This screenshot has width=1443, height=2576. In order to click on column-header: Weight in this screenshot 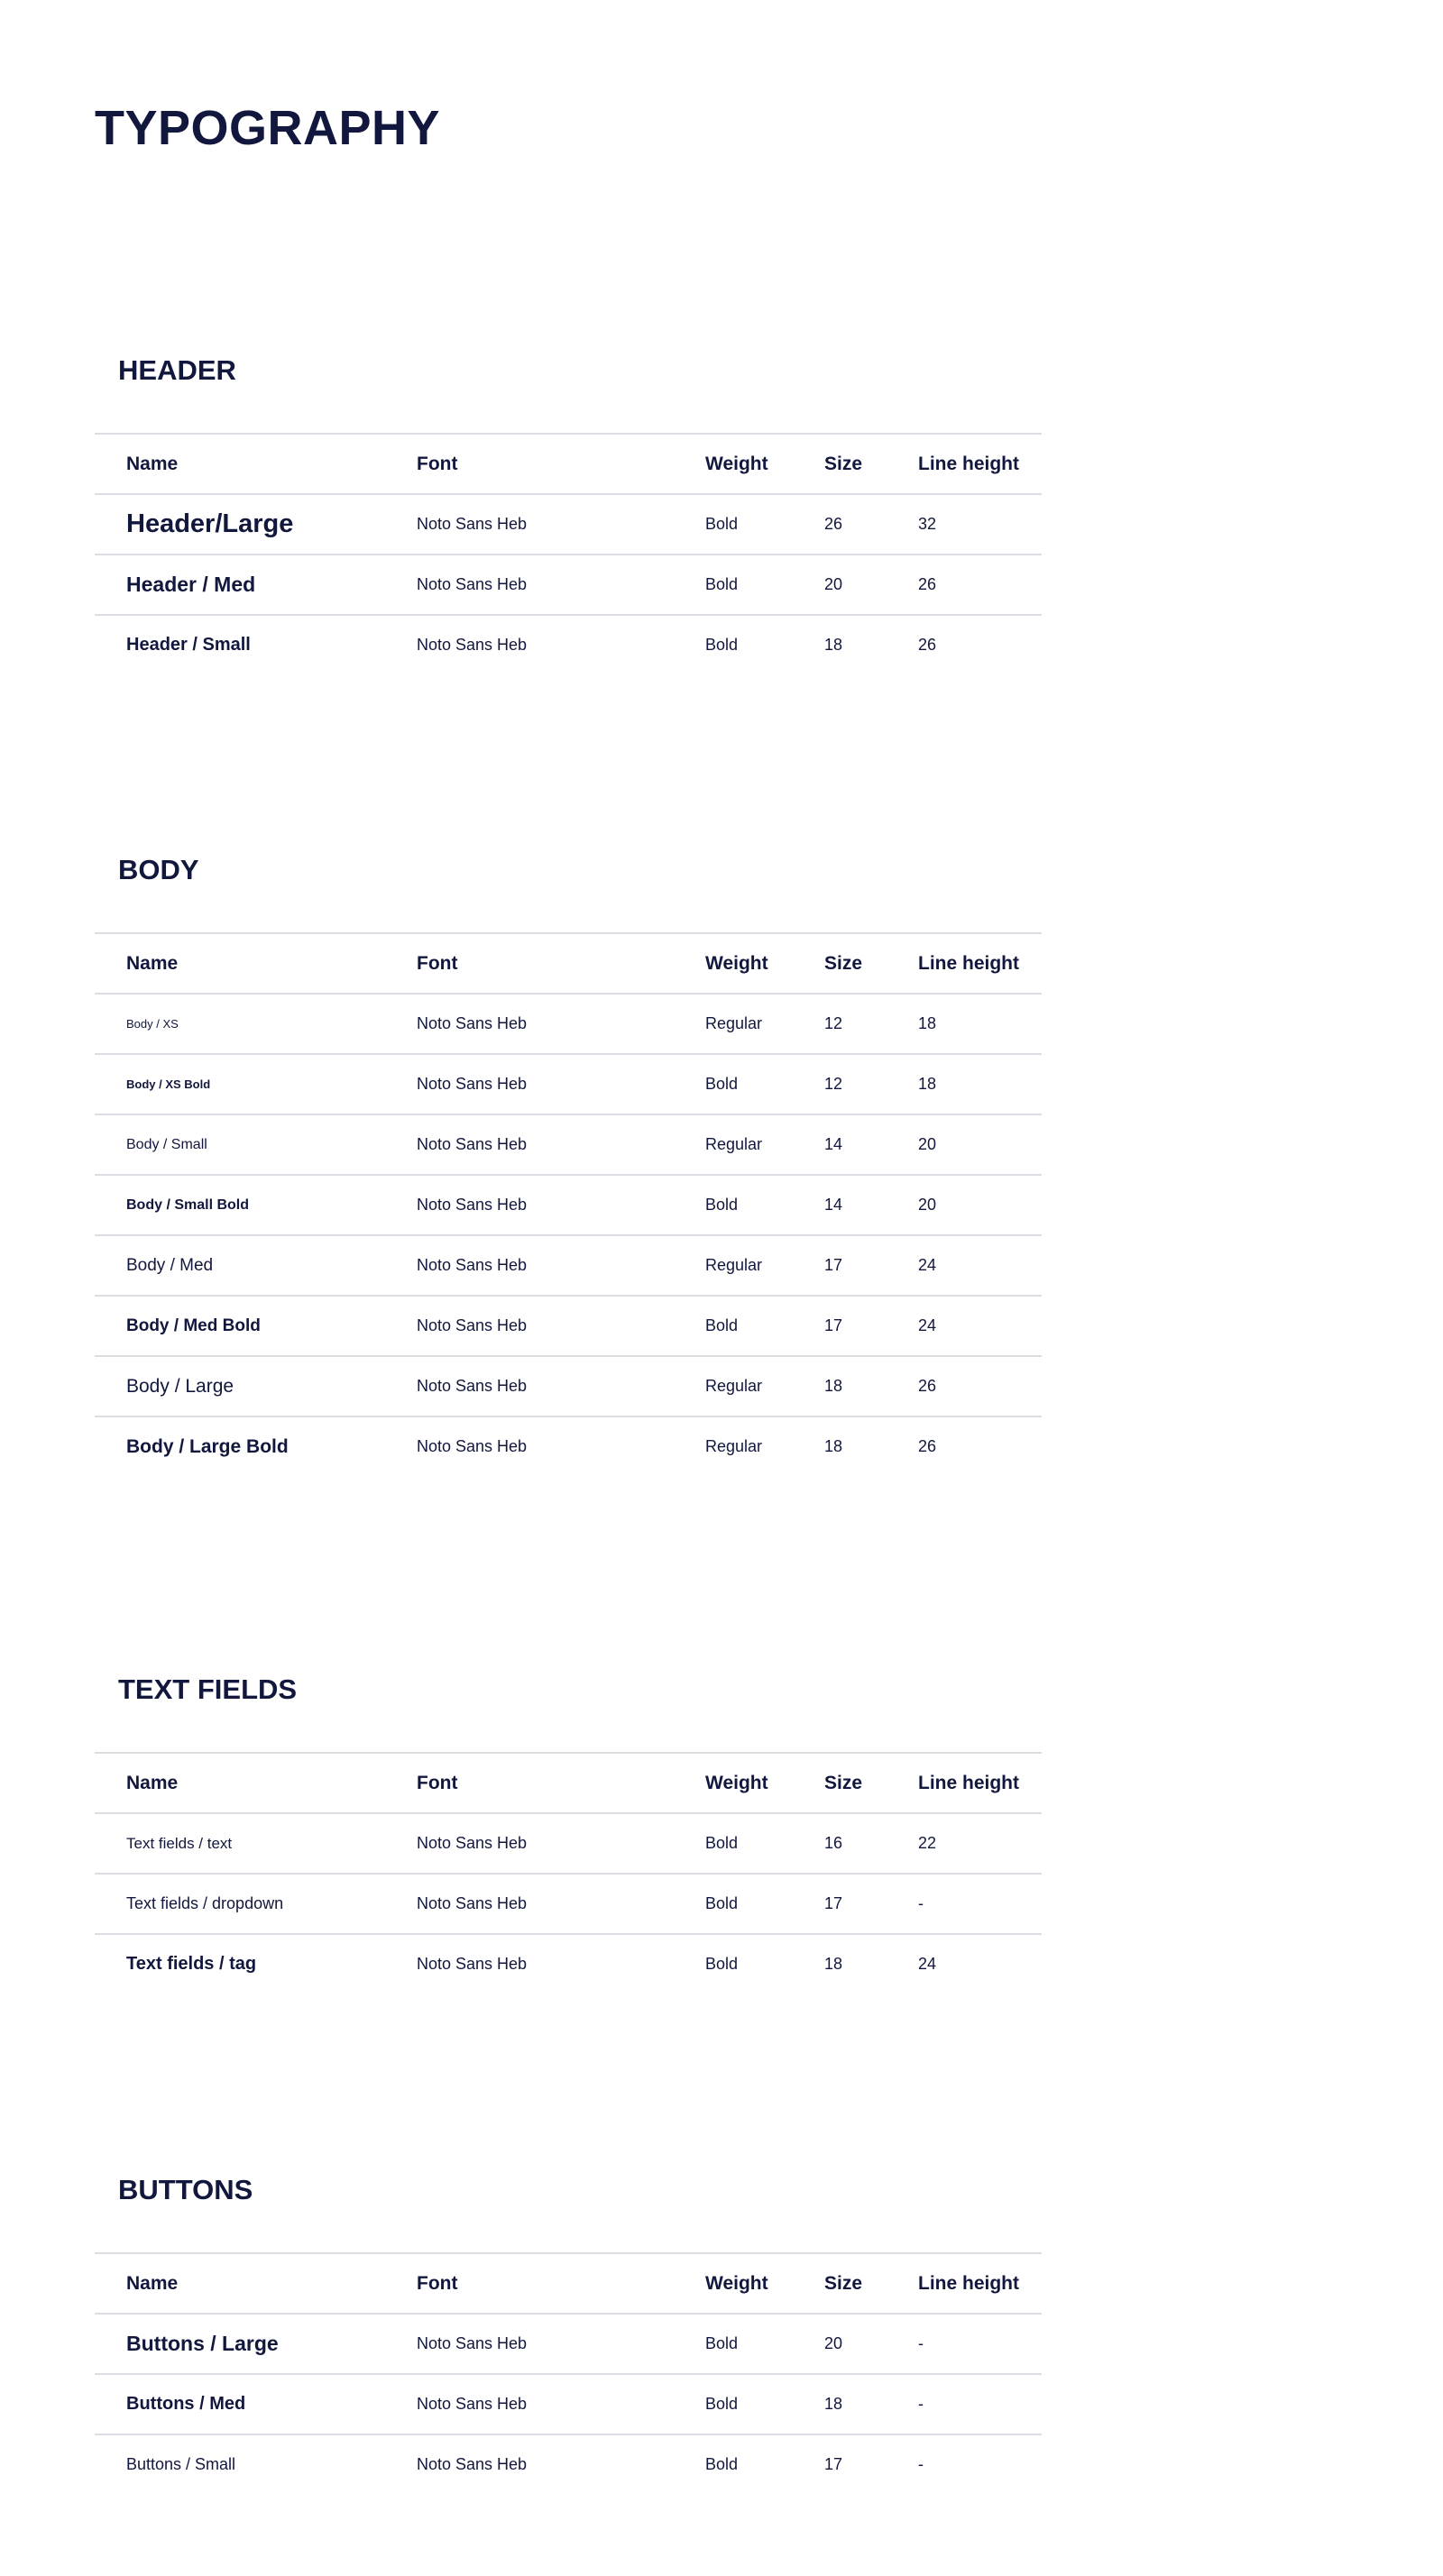, I will do `click(764, 463)`.